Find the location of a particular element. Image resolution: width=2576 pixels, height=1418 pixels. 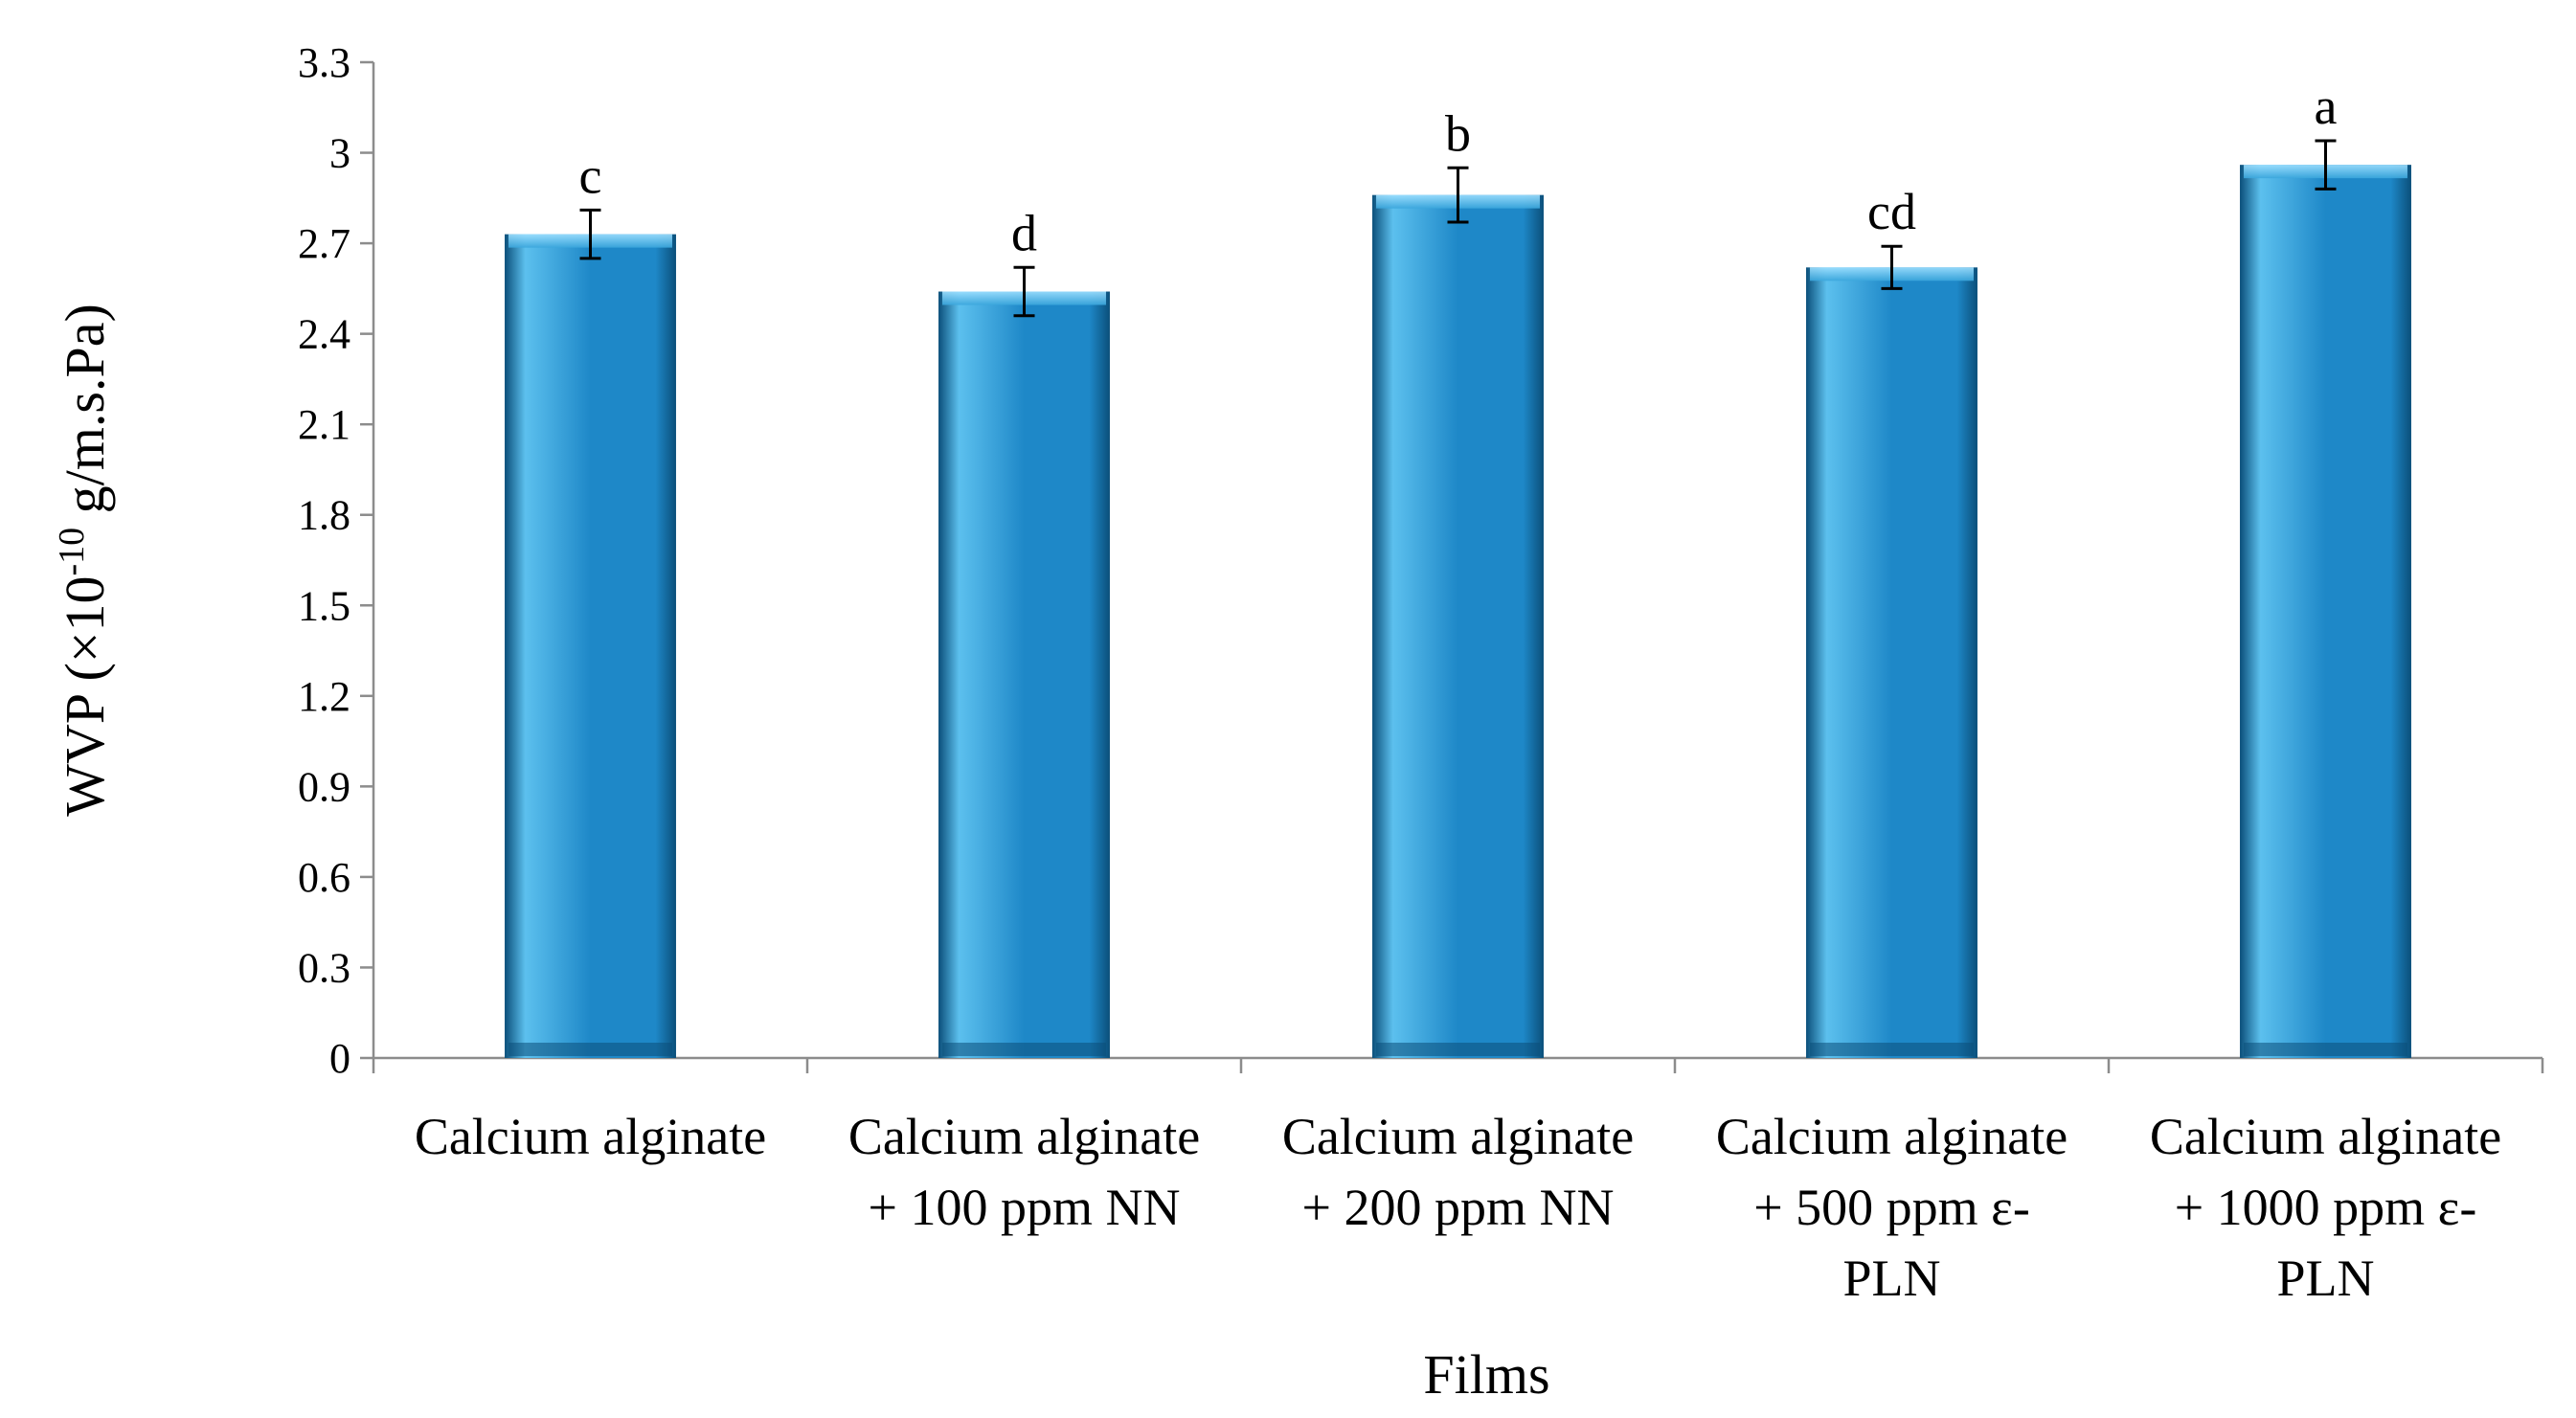

y-tick-label: 1.8 is located at coordinates (324, 515).